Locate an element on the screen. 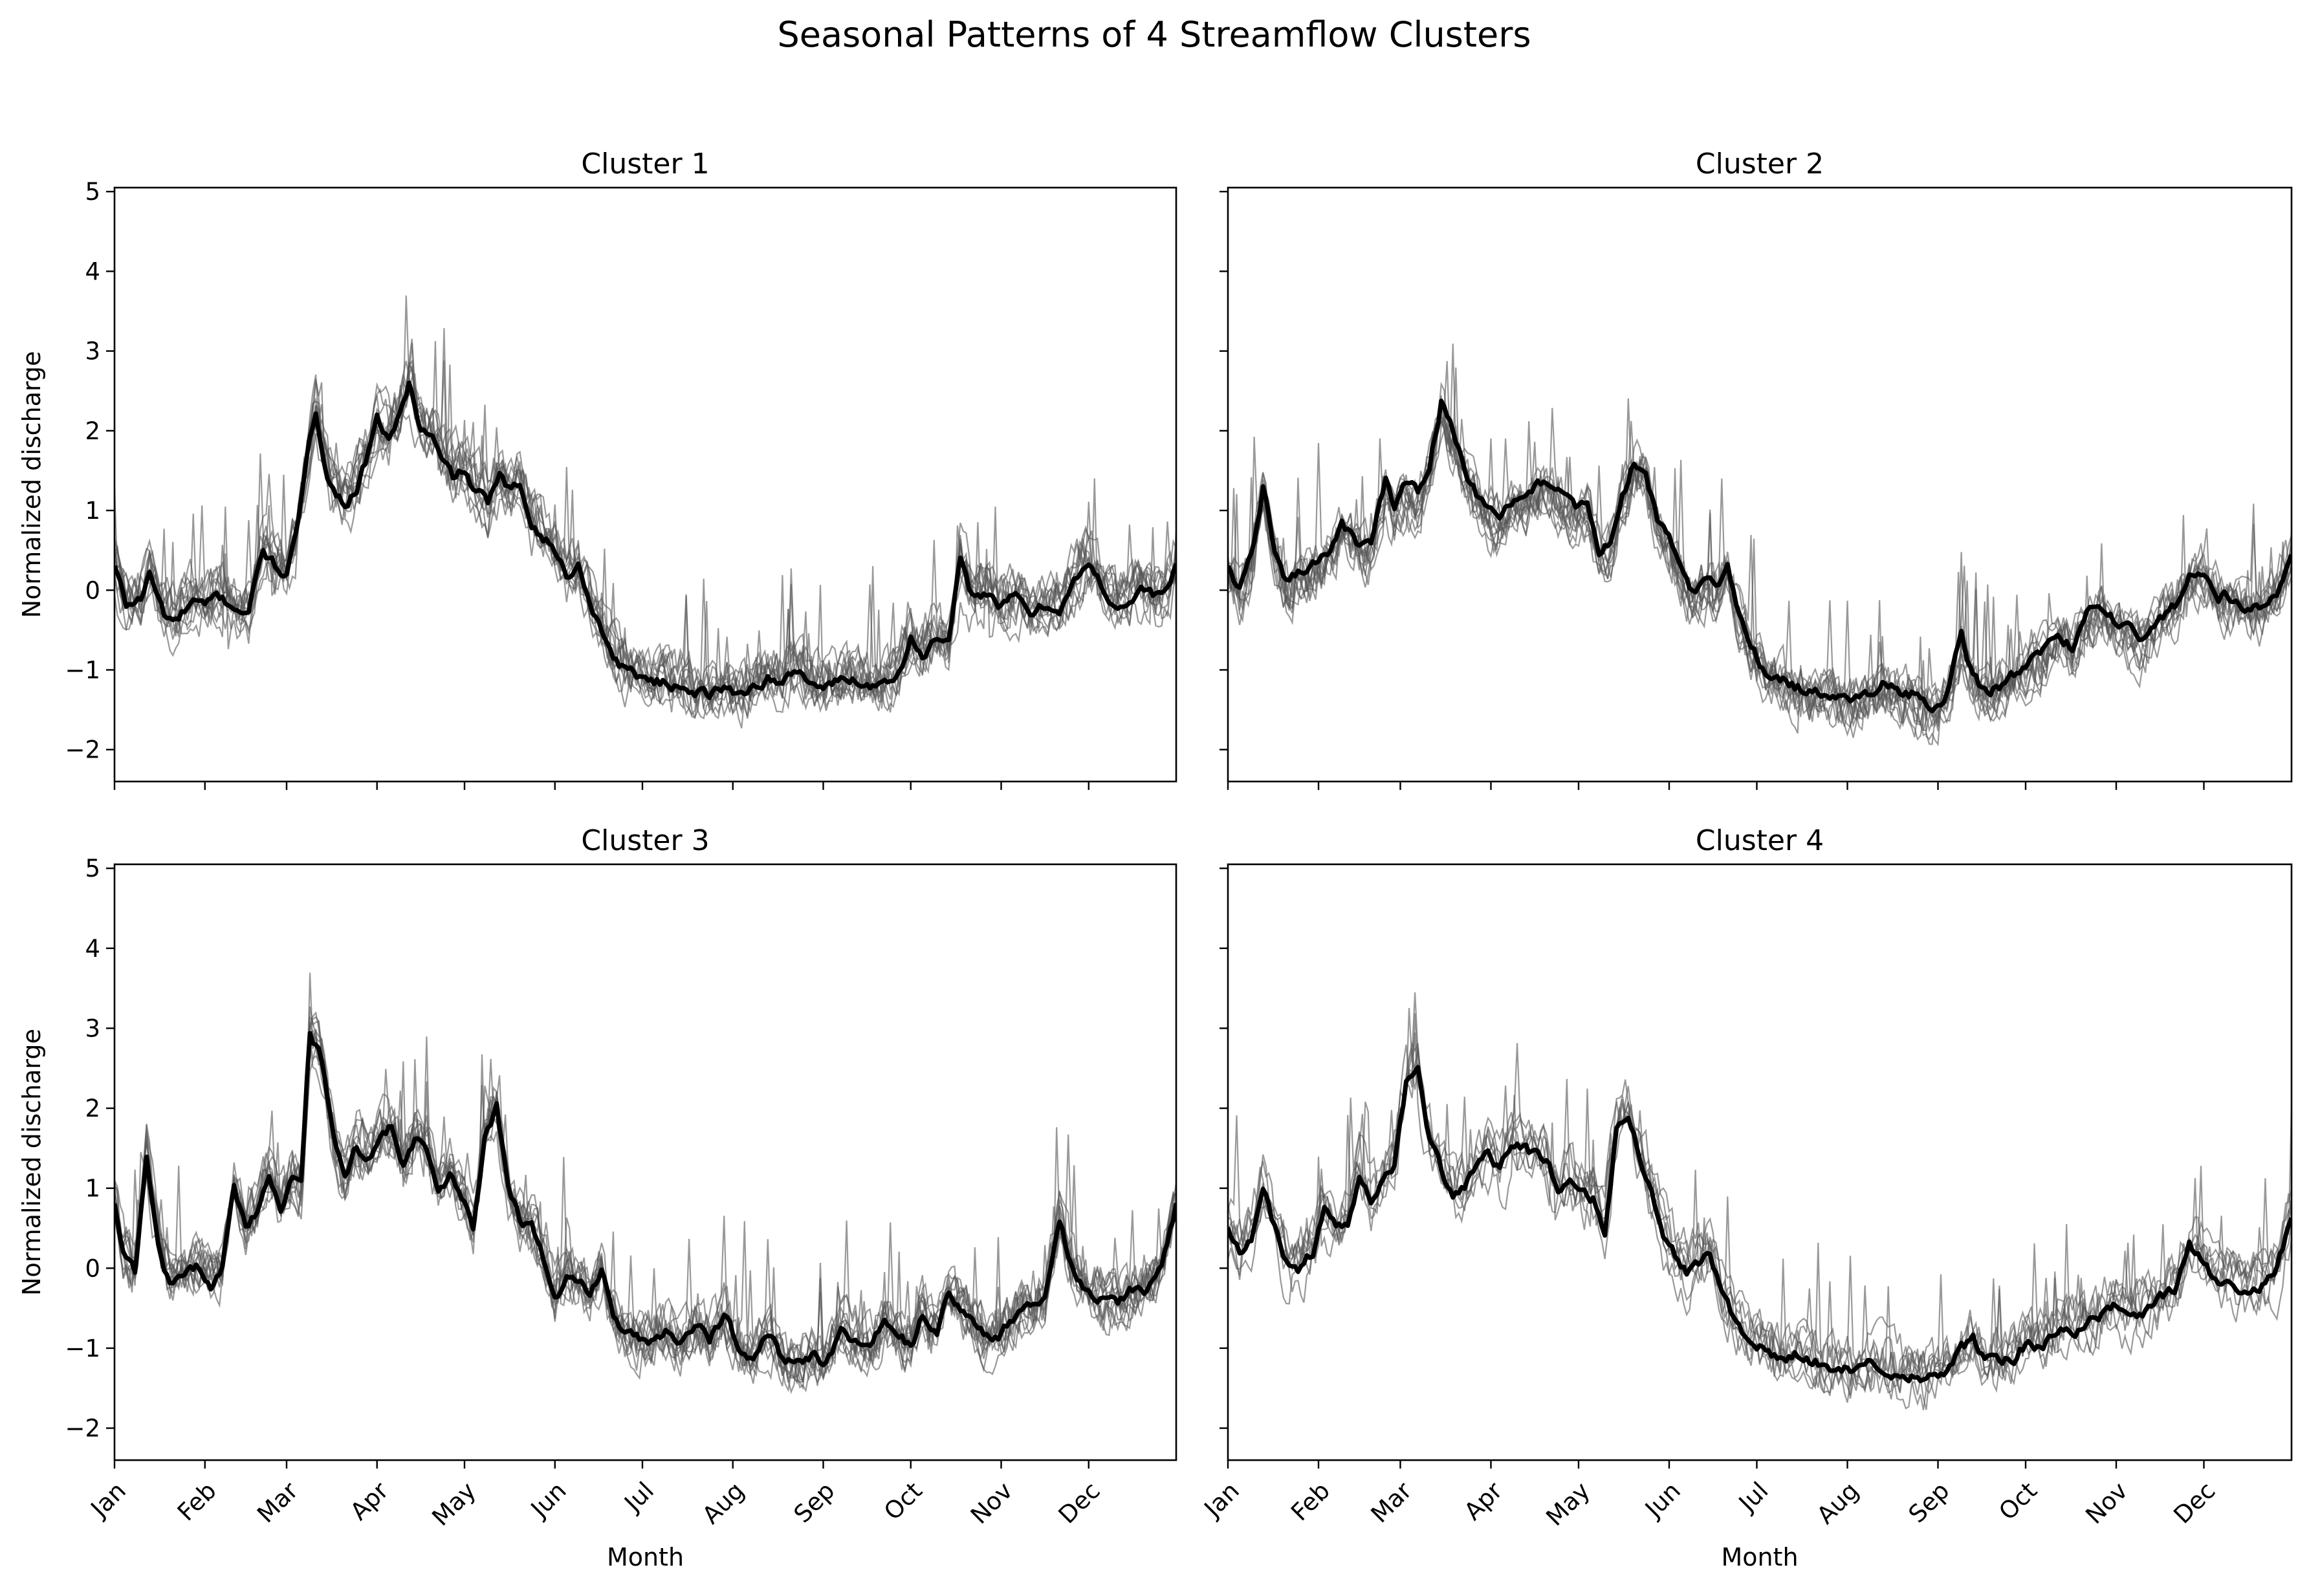 This screenshot has width=2309, height=1596. panel-title: Cluster 1 is located at coordinates (645, 164).